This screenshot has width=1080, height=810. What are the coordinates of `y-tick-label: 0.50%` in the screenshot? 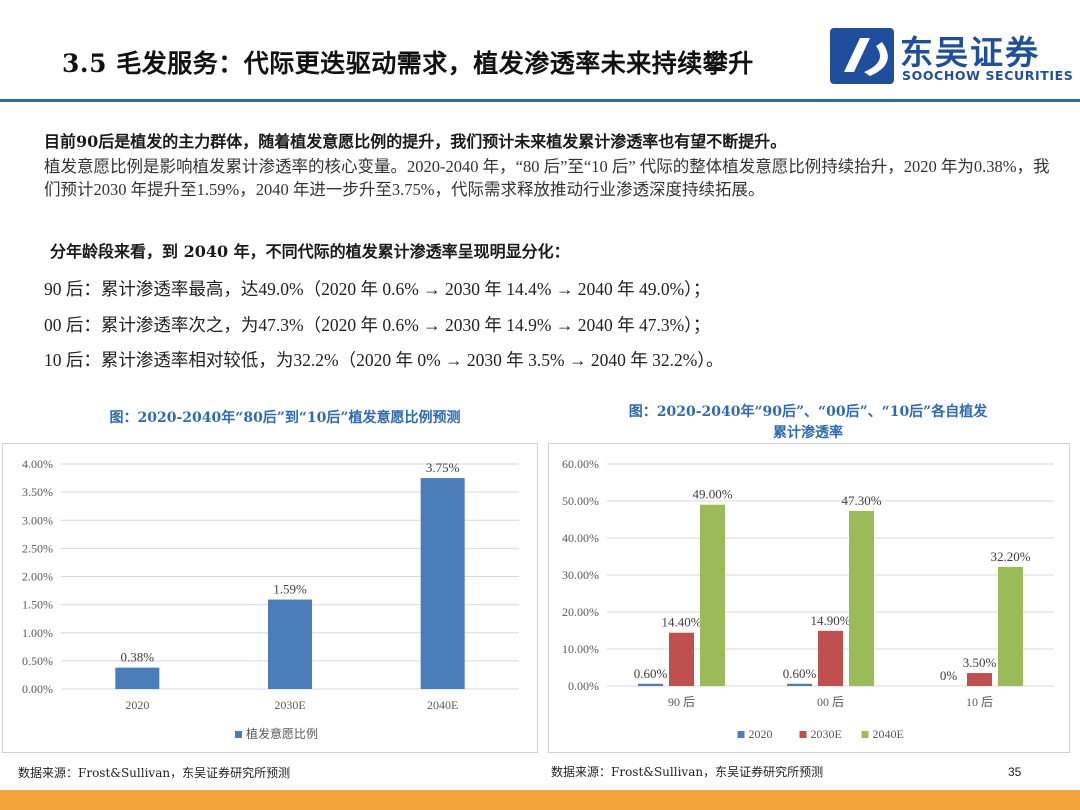 It's located at (37, 661).